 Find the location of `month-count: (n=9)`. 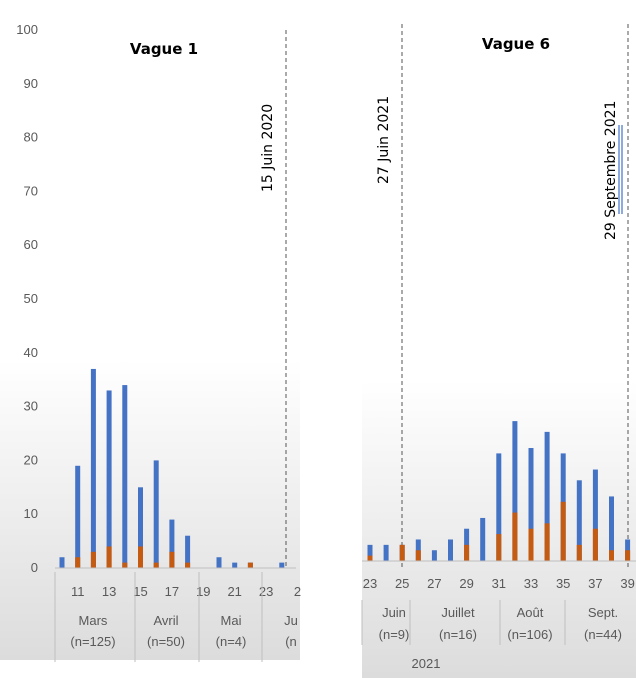

month-count: (n=9) is located at coordinates (394, 634).